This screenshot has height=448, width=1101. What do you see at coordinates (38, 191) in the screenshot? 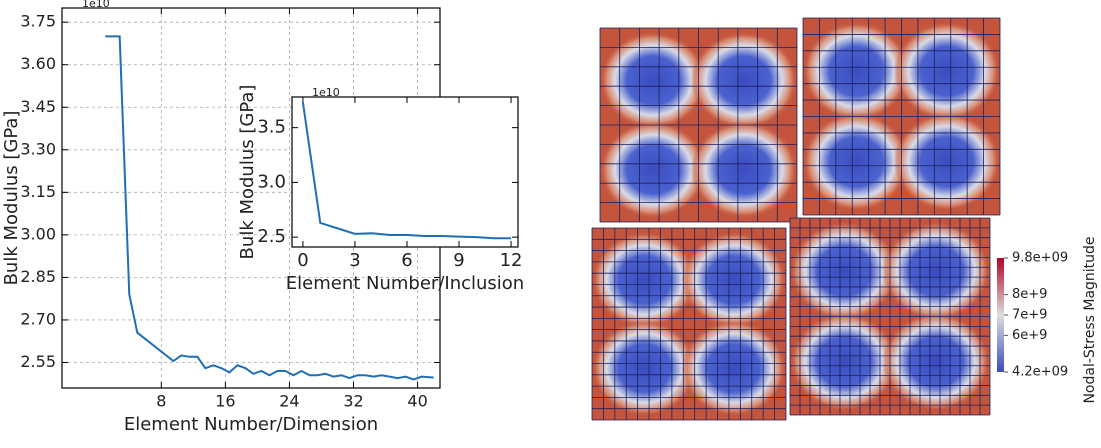
I see `y-tick-label: 3.15` at bounding box center [38, 191].